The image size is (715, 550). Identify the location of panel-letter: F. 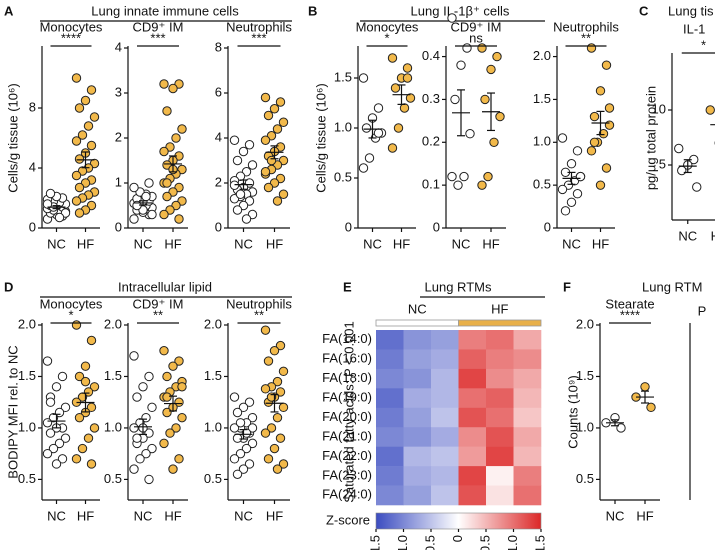
(567, 286).